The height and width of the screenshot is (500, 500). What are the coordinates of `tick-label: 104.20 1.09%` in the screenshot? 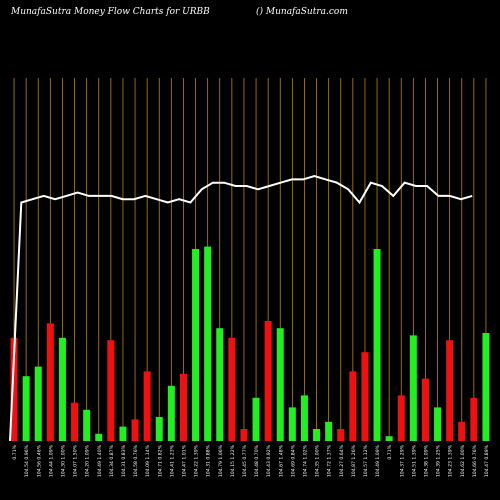 It's located at (88, 460).